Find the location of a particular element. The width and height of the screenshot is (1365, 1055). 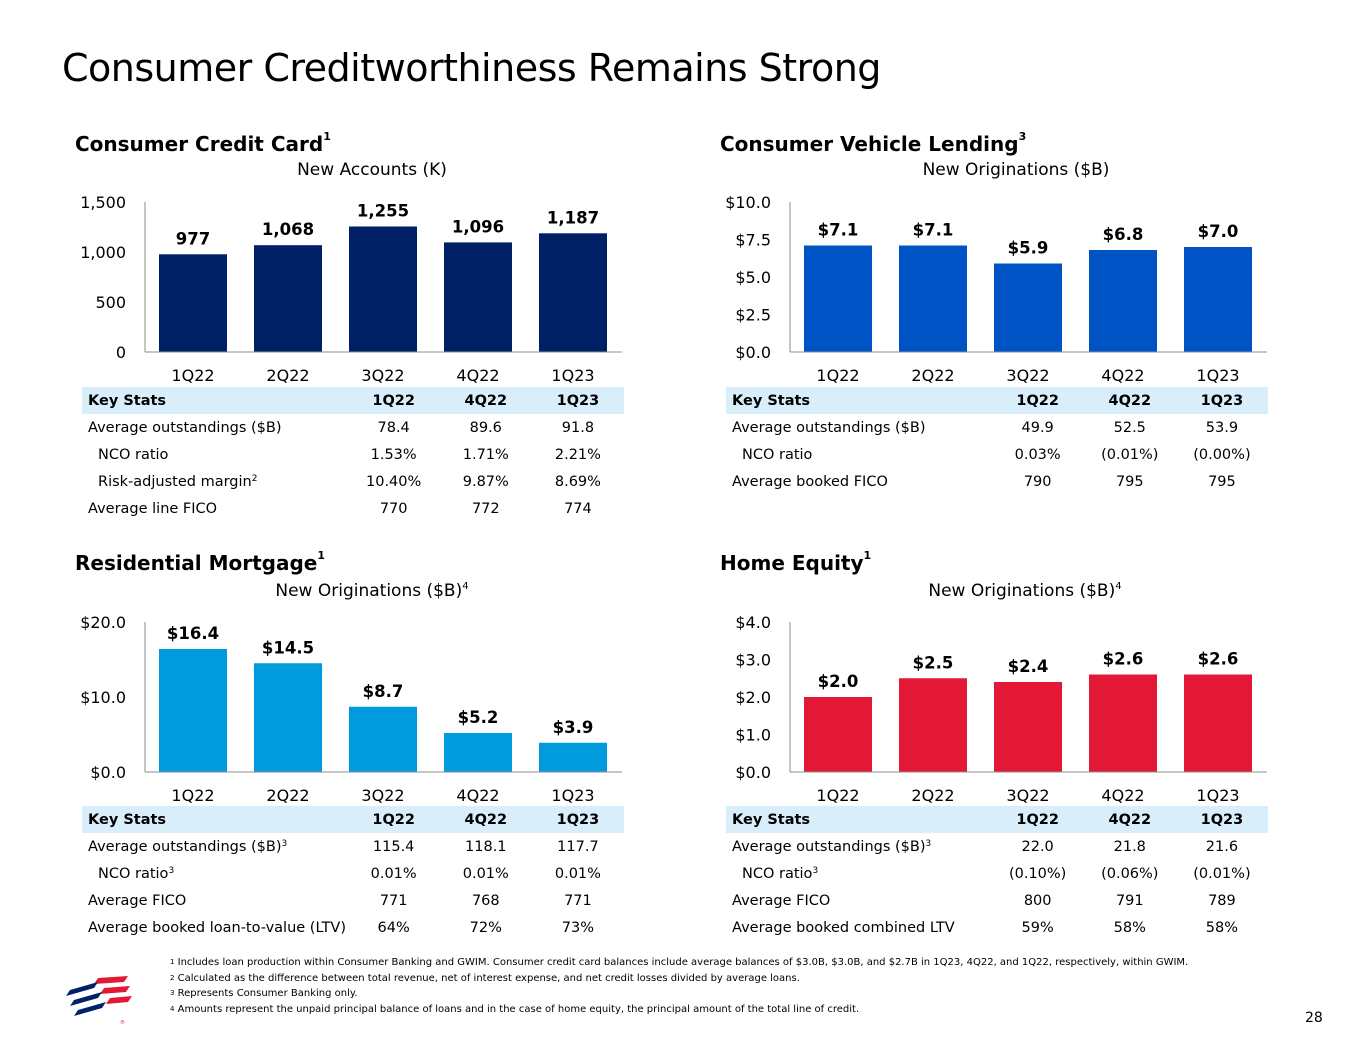

row-value: 795 is located at coordinates (1222, 481).